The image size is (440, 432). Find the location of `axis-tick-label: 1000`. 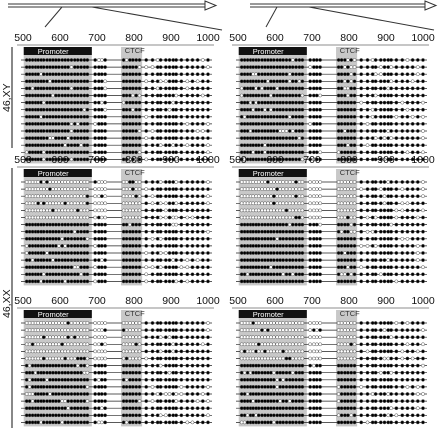

axis-tick-label: 1000 is located at coordinates (423, 301).